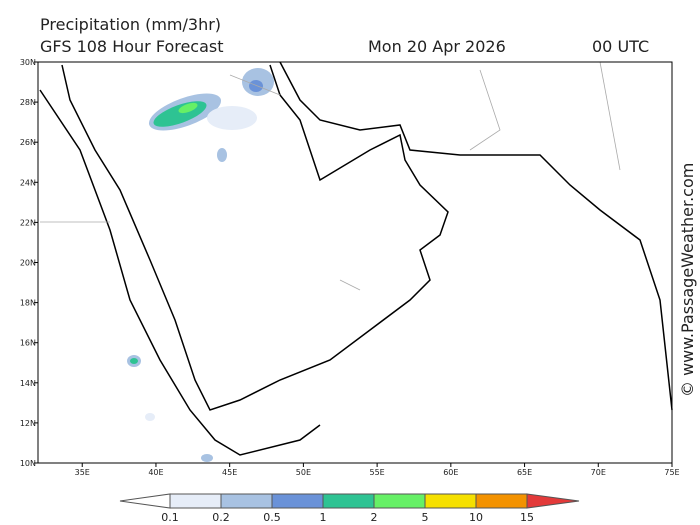 The width and height of the screenshot is (700, 525). I want to click on subtitle: GFS 108 Hour Forecast, so click(132, 46).